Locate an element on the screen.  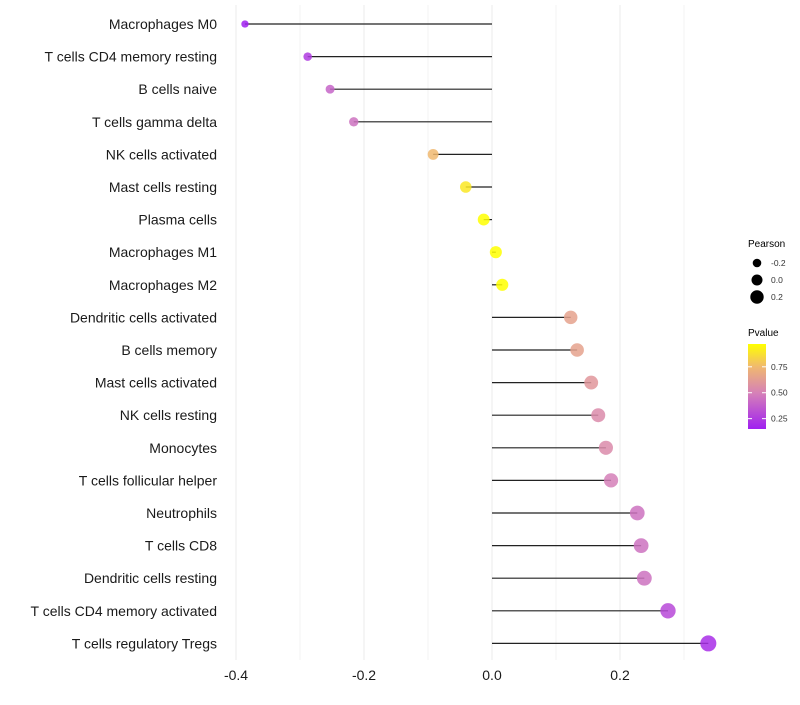
category-label: Mast cells activated is located at coordinates (156, 383).